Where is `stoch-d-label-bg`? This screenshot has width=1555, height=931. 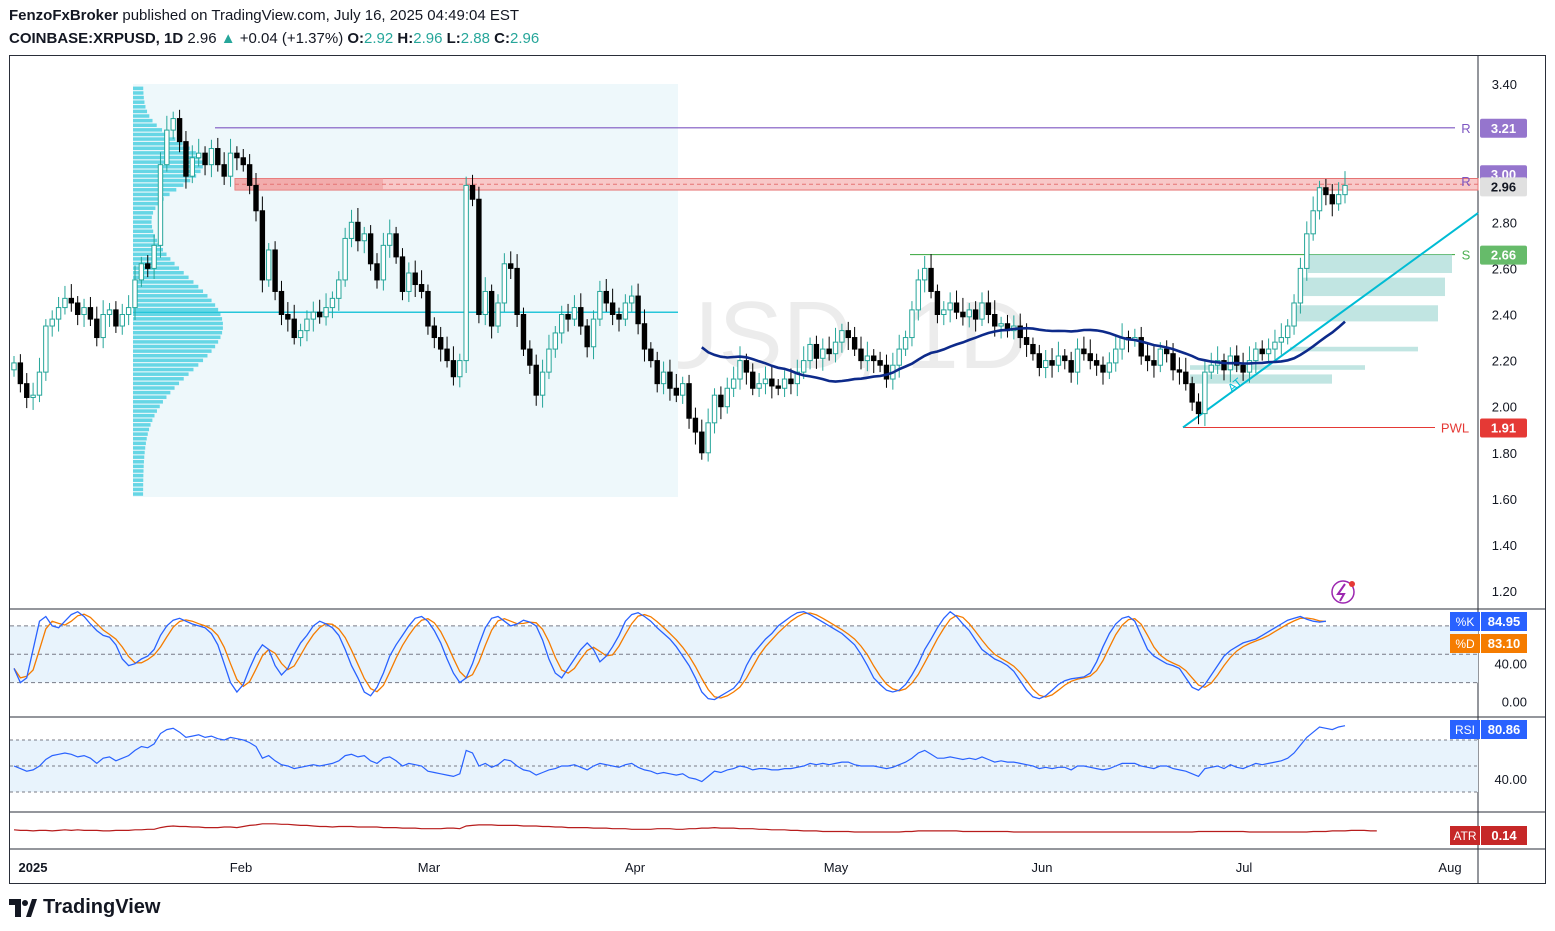
stoch-d-label-bg is located at coordinates (1465, 643).